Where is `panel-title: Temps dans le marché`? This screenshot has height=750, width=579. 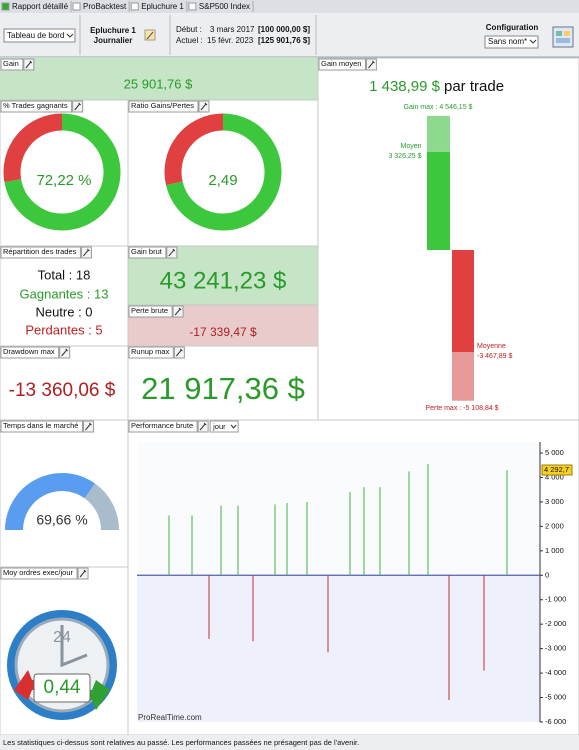
panel-title: Temps dans le marché is located at coordinates (40, 425).